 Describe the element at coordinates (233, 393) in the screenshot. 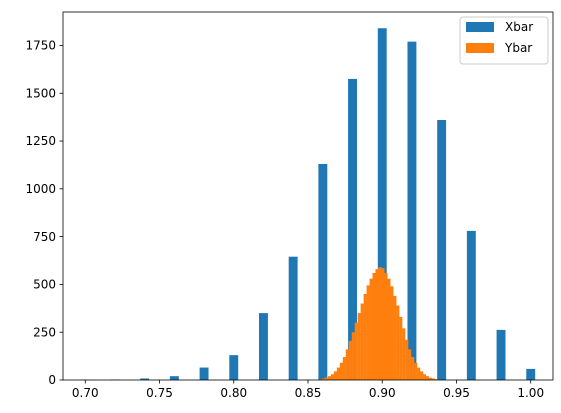

I see `x-tick-label: 0.80` at that location.